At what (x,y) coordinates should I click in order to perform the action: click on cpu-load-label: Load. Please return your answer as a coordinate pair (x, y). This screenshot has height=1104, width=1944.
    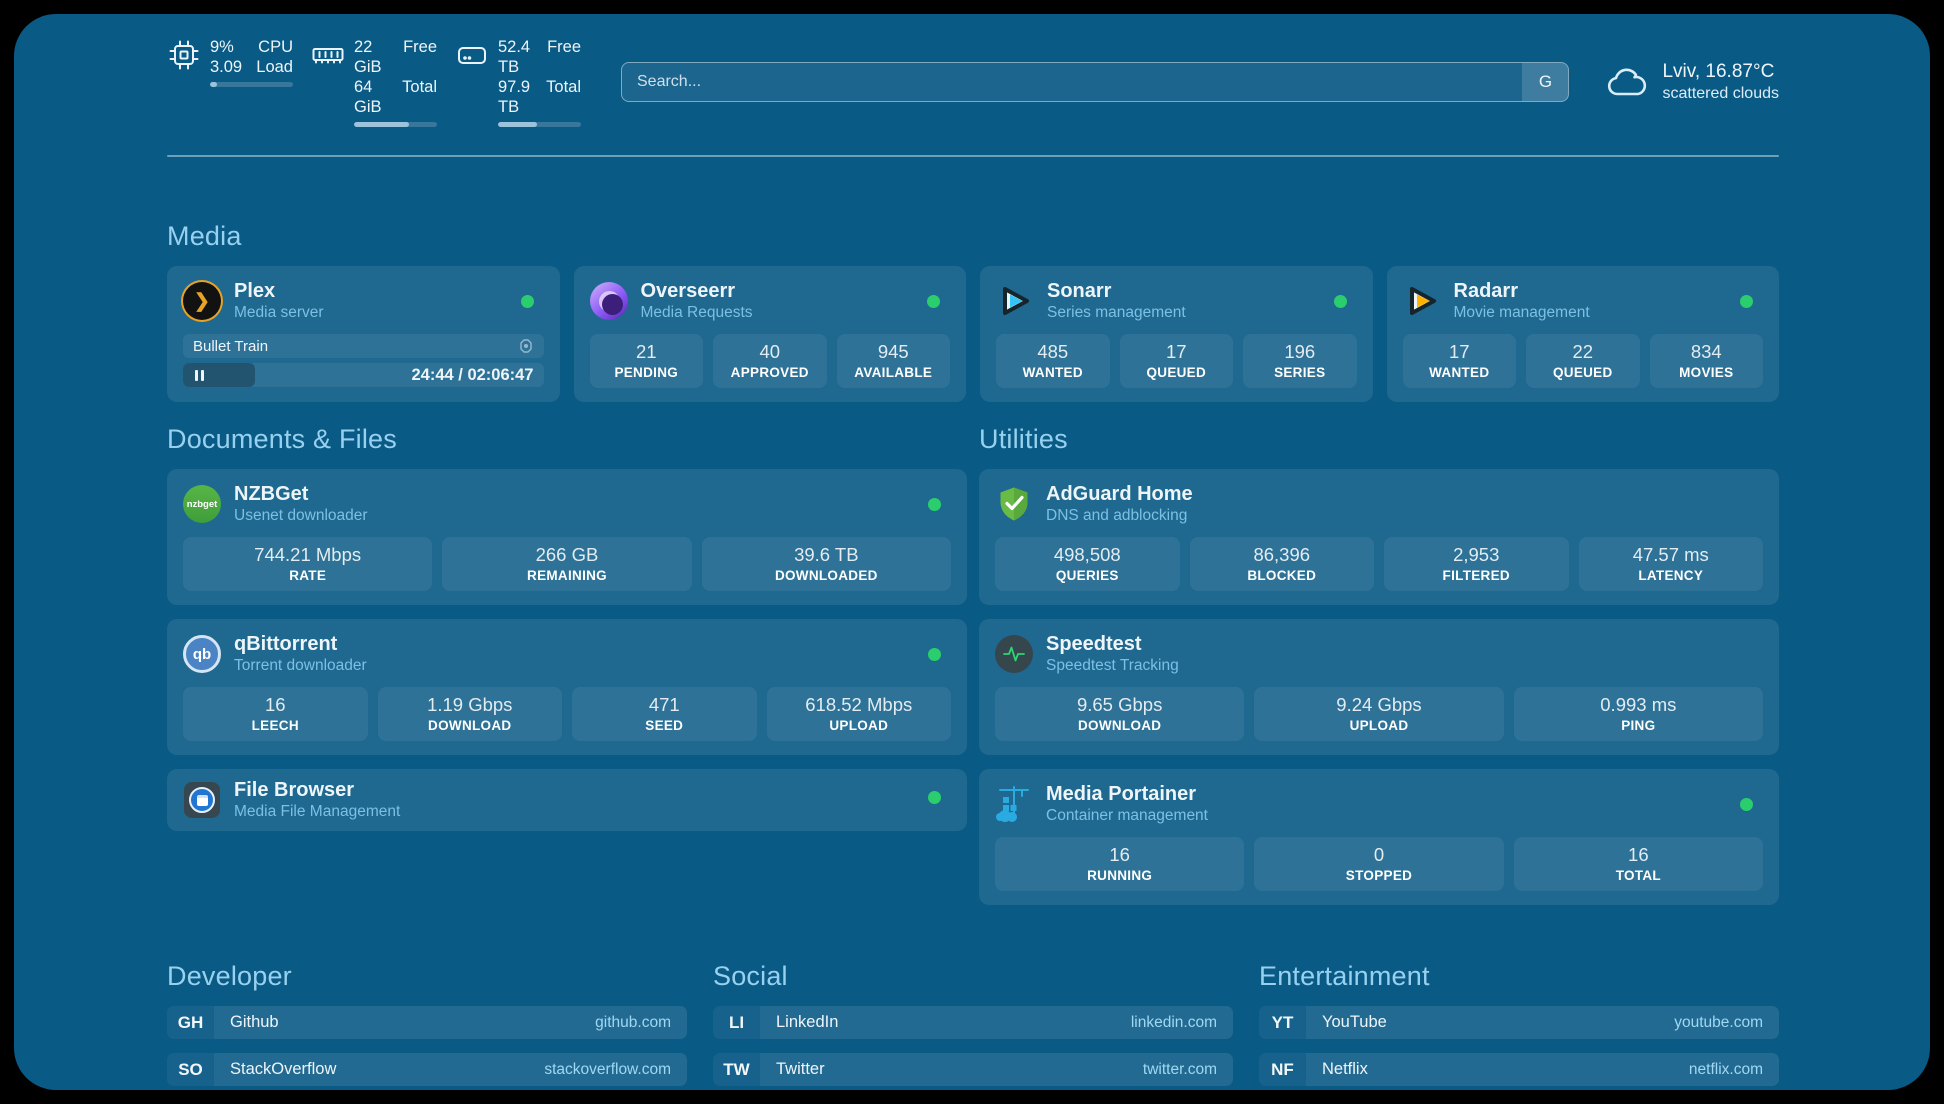
    Looking at the image, I should click on (274, 67).